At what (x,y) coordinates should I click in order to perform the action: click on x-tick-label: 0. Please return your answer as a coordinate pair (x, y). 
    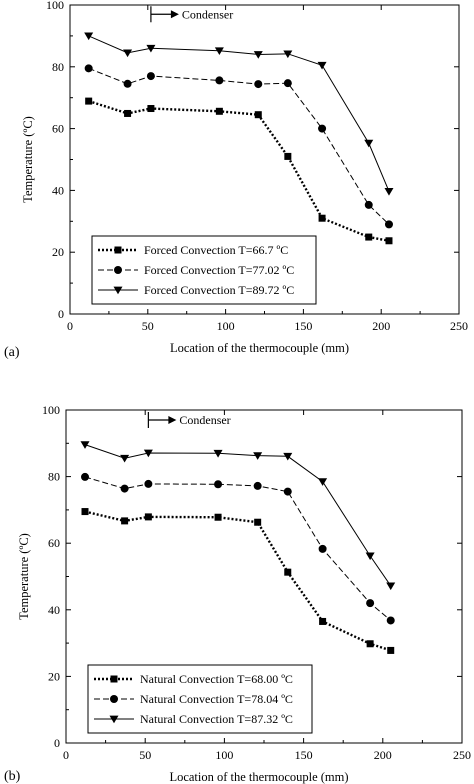
    Looking at the image, I should click on (70, 326).